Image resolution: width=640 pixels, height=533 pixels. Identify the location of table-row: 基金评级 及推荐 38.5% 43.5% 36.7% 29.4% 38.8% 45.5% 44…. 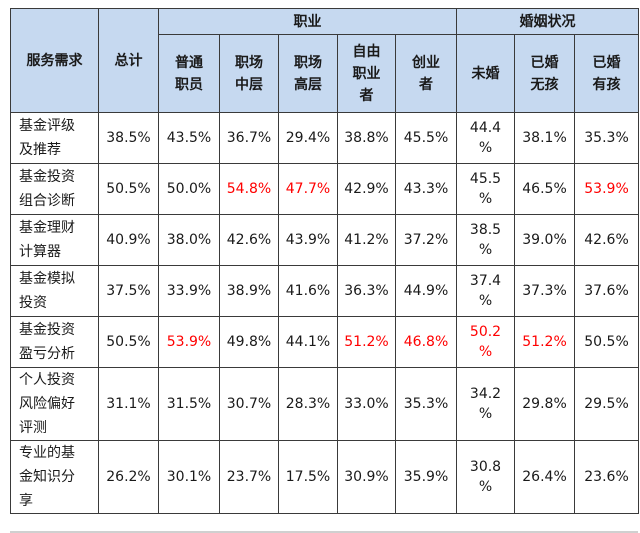
(325, 138).